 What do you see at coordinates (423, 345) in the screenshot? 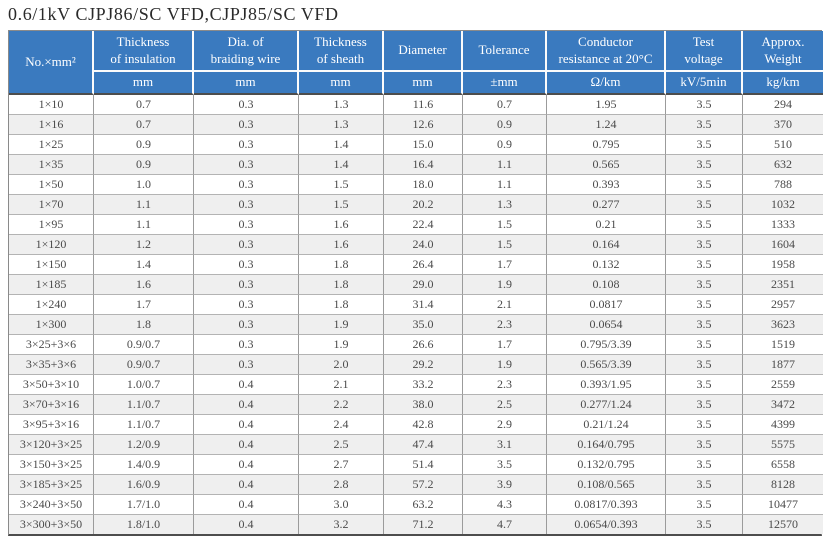
I see `cell-value: 26.6` at bounding box center [423, 345].